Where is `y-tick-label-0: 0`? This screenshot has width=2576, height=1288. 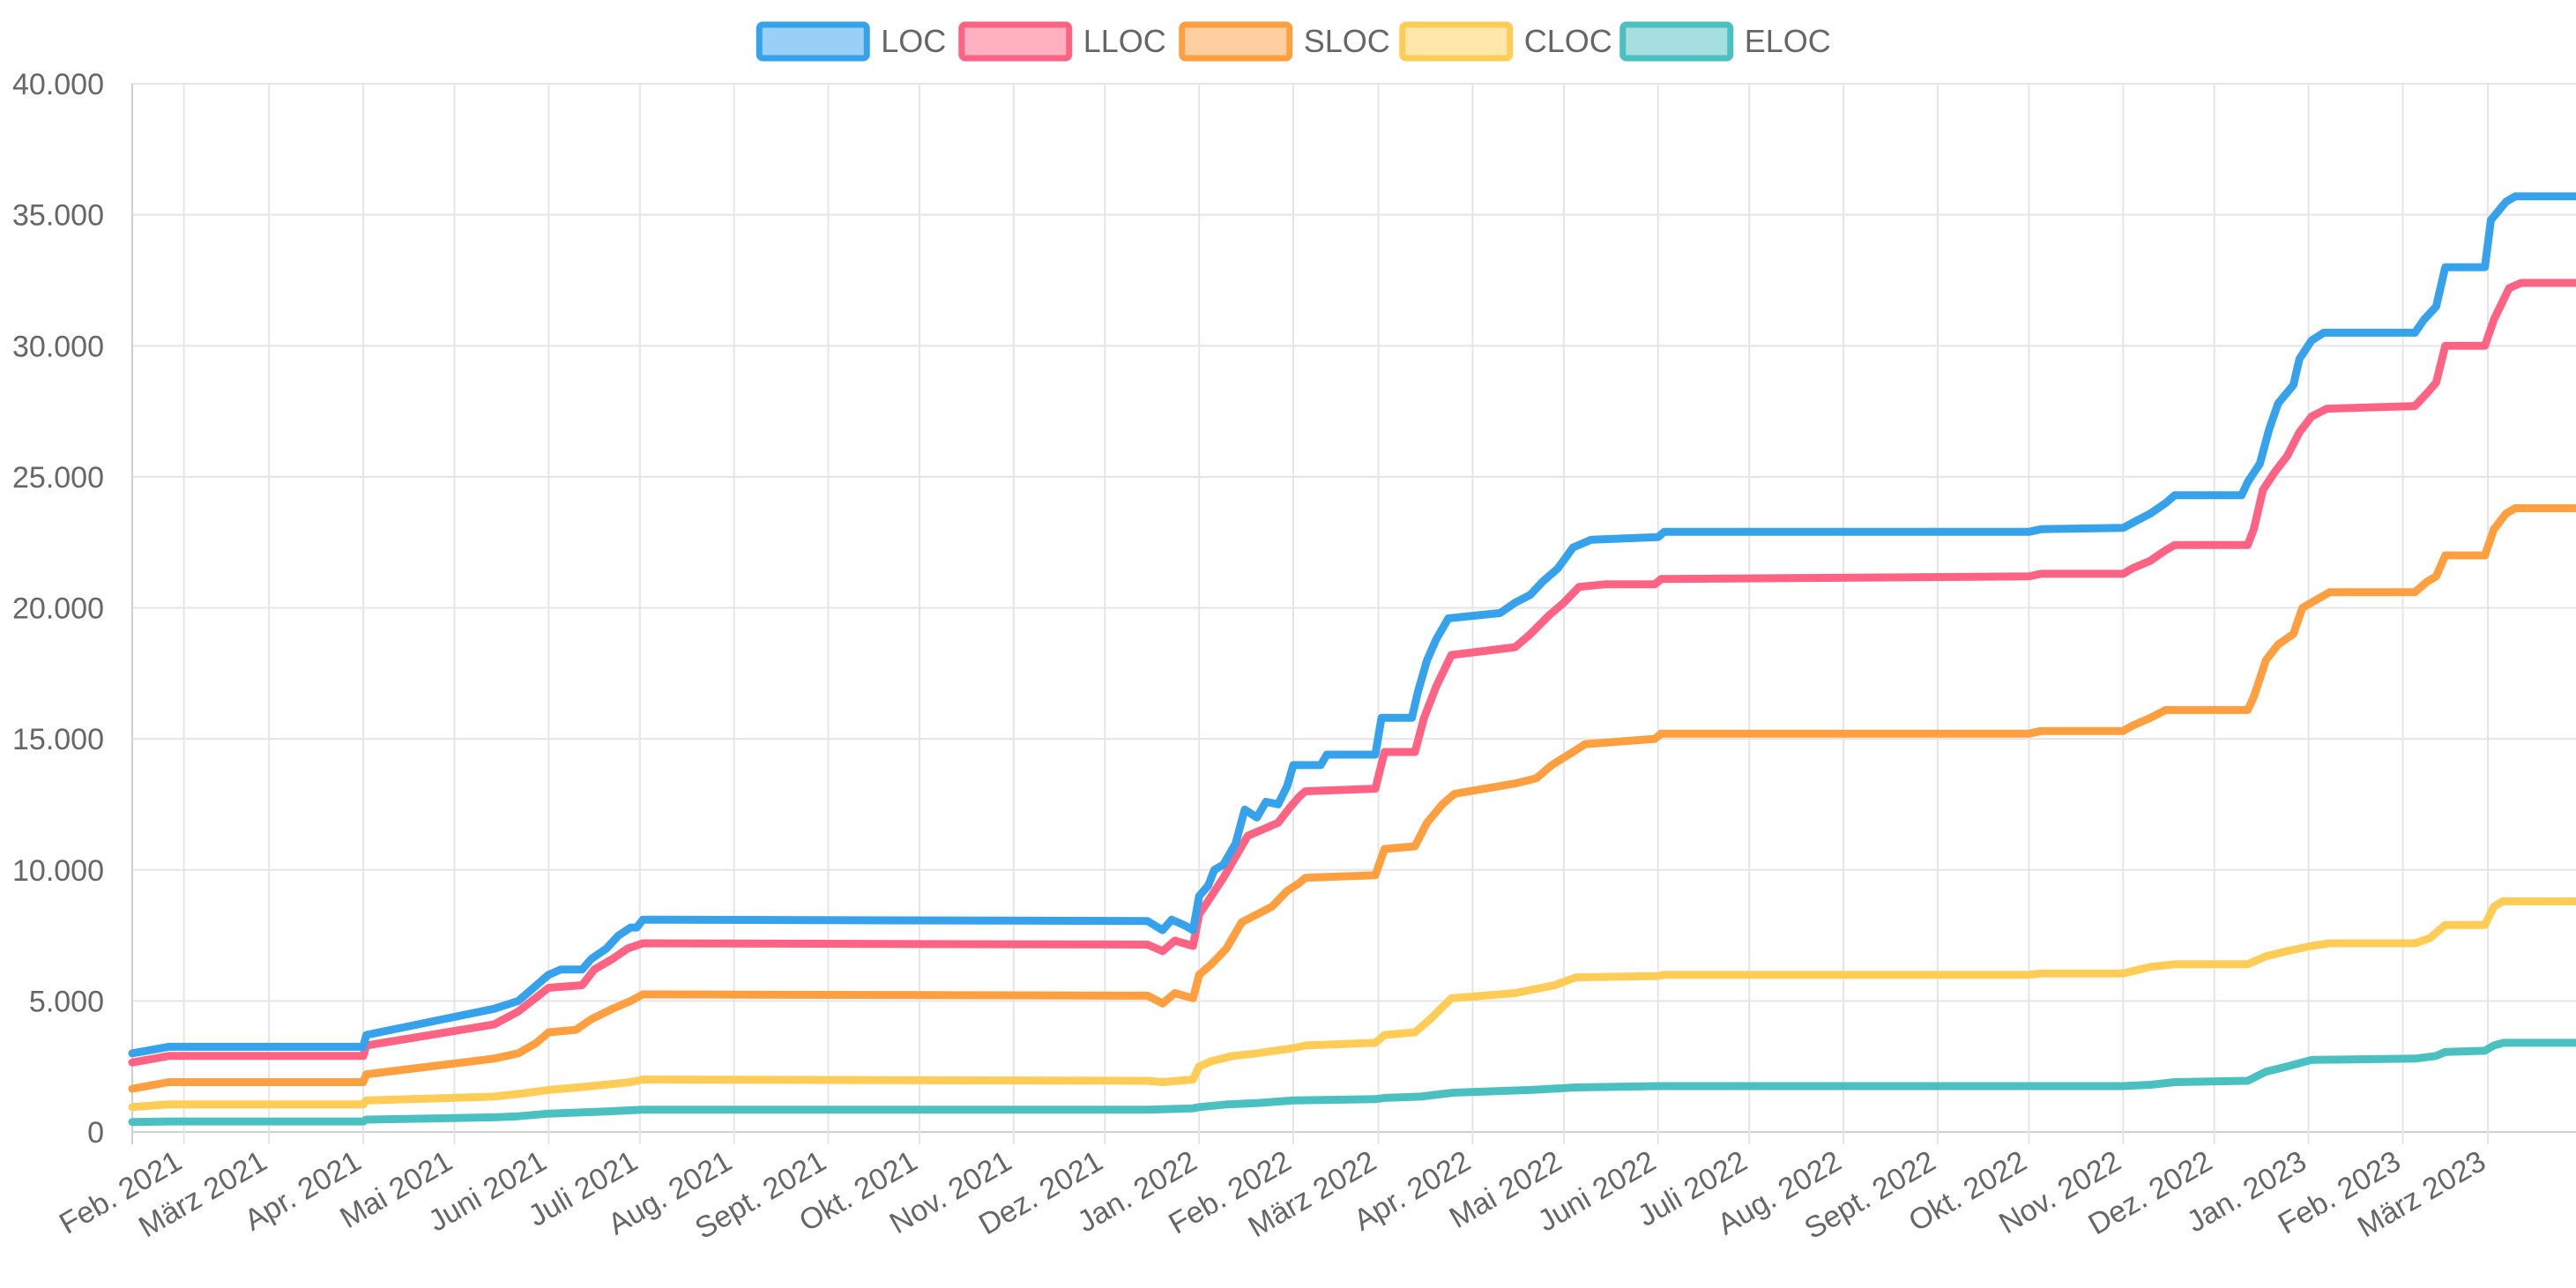
y-tick-label-0: 0 is located at coordinates (95, 1133).